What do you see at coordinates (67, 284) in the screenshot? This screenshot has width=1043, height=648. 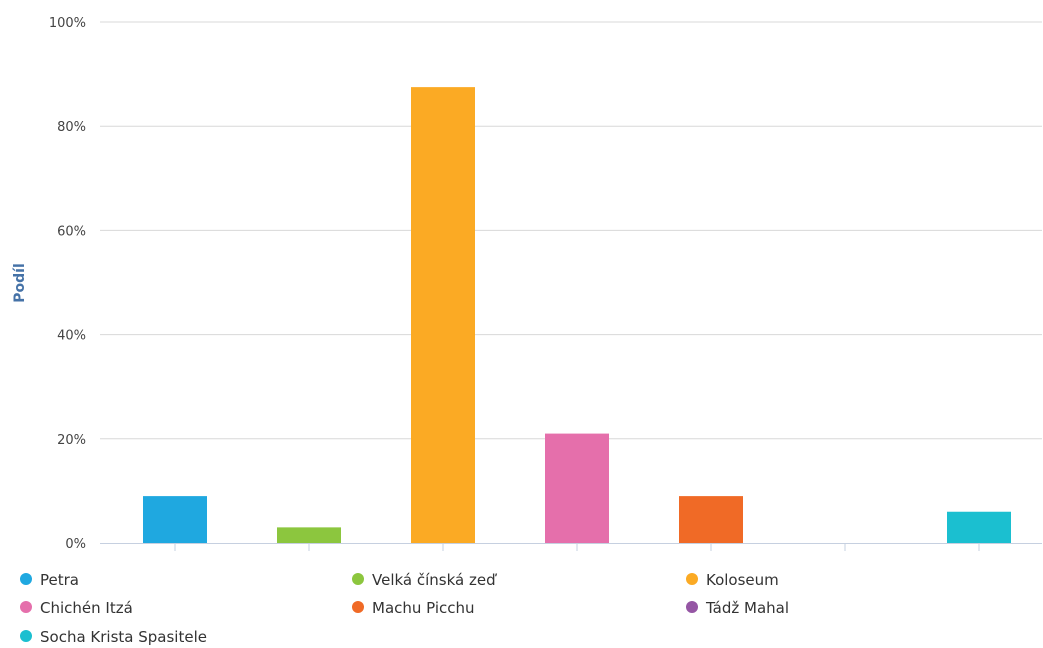 I see `y-axis-ticks: 0% 20% 40% 60% 80% 100%` at bounding box center [67, 284].